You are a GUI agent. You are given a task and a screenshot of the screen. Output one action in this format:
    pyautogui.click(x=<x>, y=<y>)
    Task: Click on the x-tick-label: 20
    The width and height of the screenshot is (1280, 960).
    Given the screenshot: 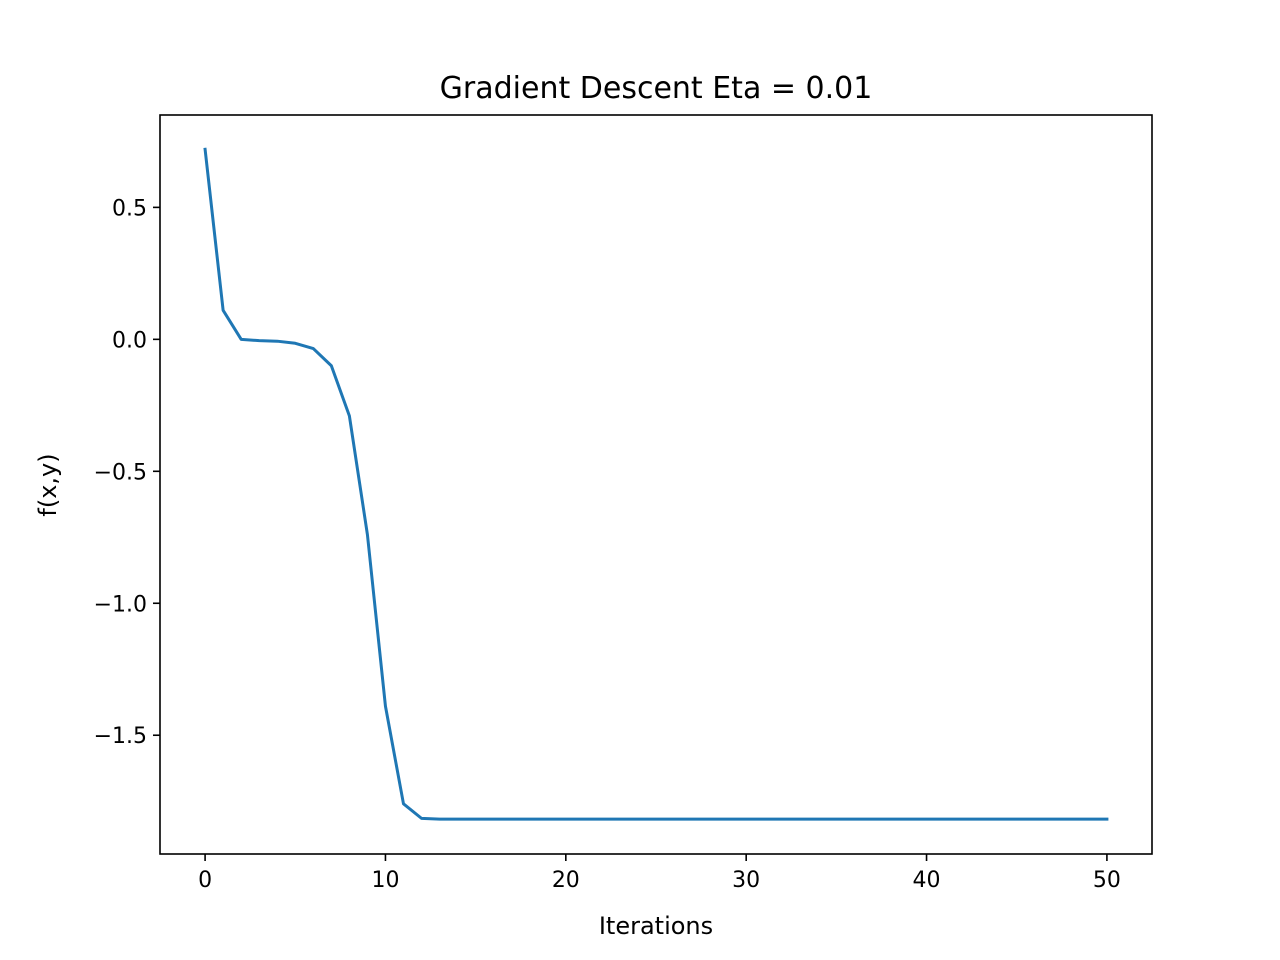 What is the action you would take?
    pyautogui.click(x=566, y=880)
    